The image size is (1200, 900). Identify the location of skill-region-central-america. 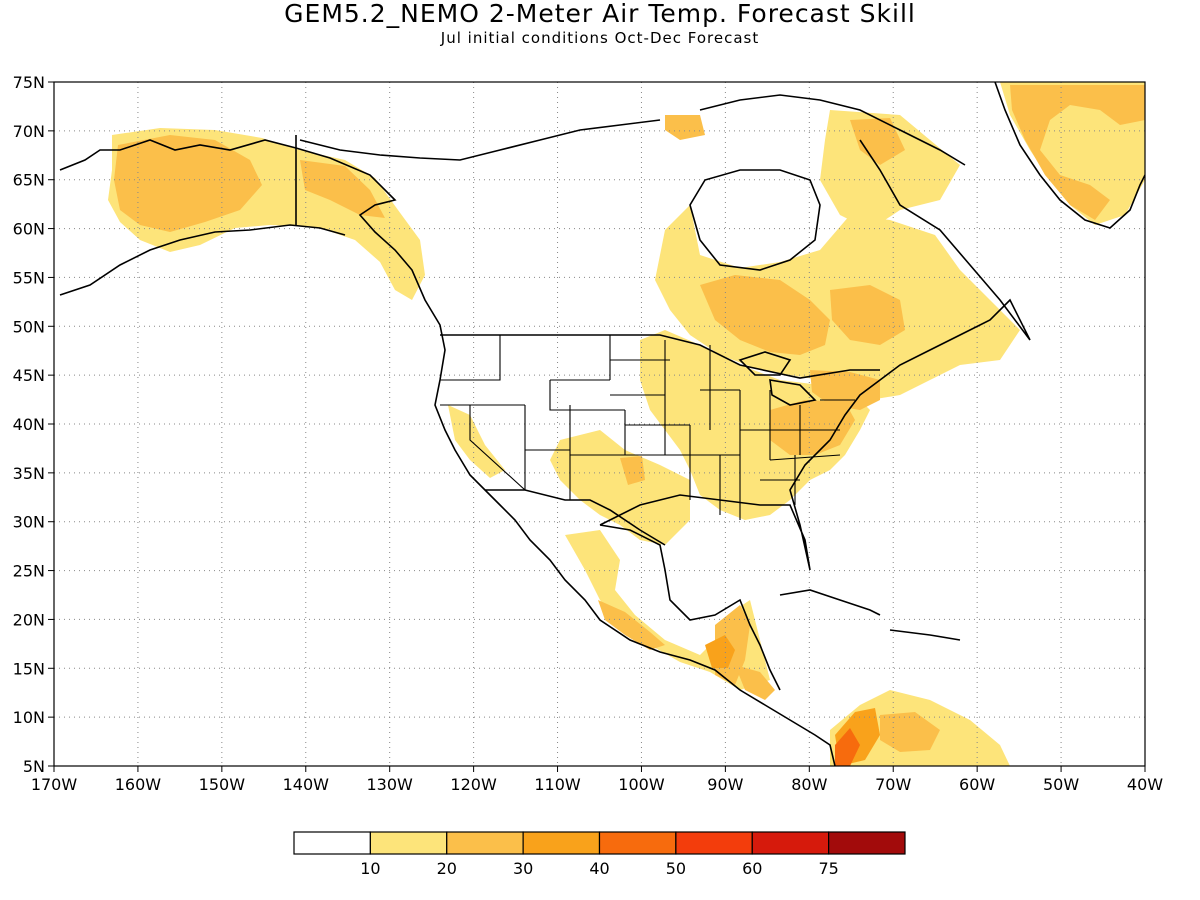
(755, 682).